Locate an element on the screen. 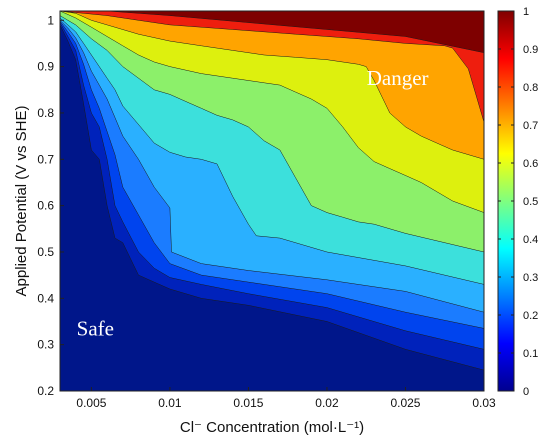 This screenshot has height=445, width=550. y-axis-label: Applied Potential (V vs SHE) is located at coordinates (21, 201).